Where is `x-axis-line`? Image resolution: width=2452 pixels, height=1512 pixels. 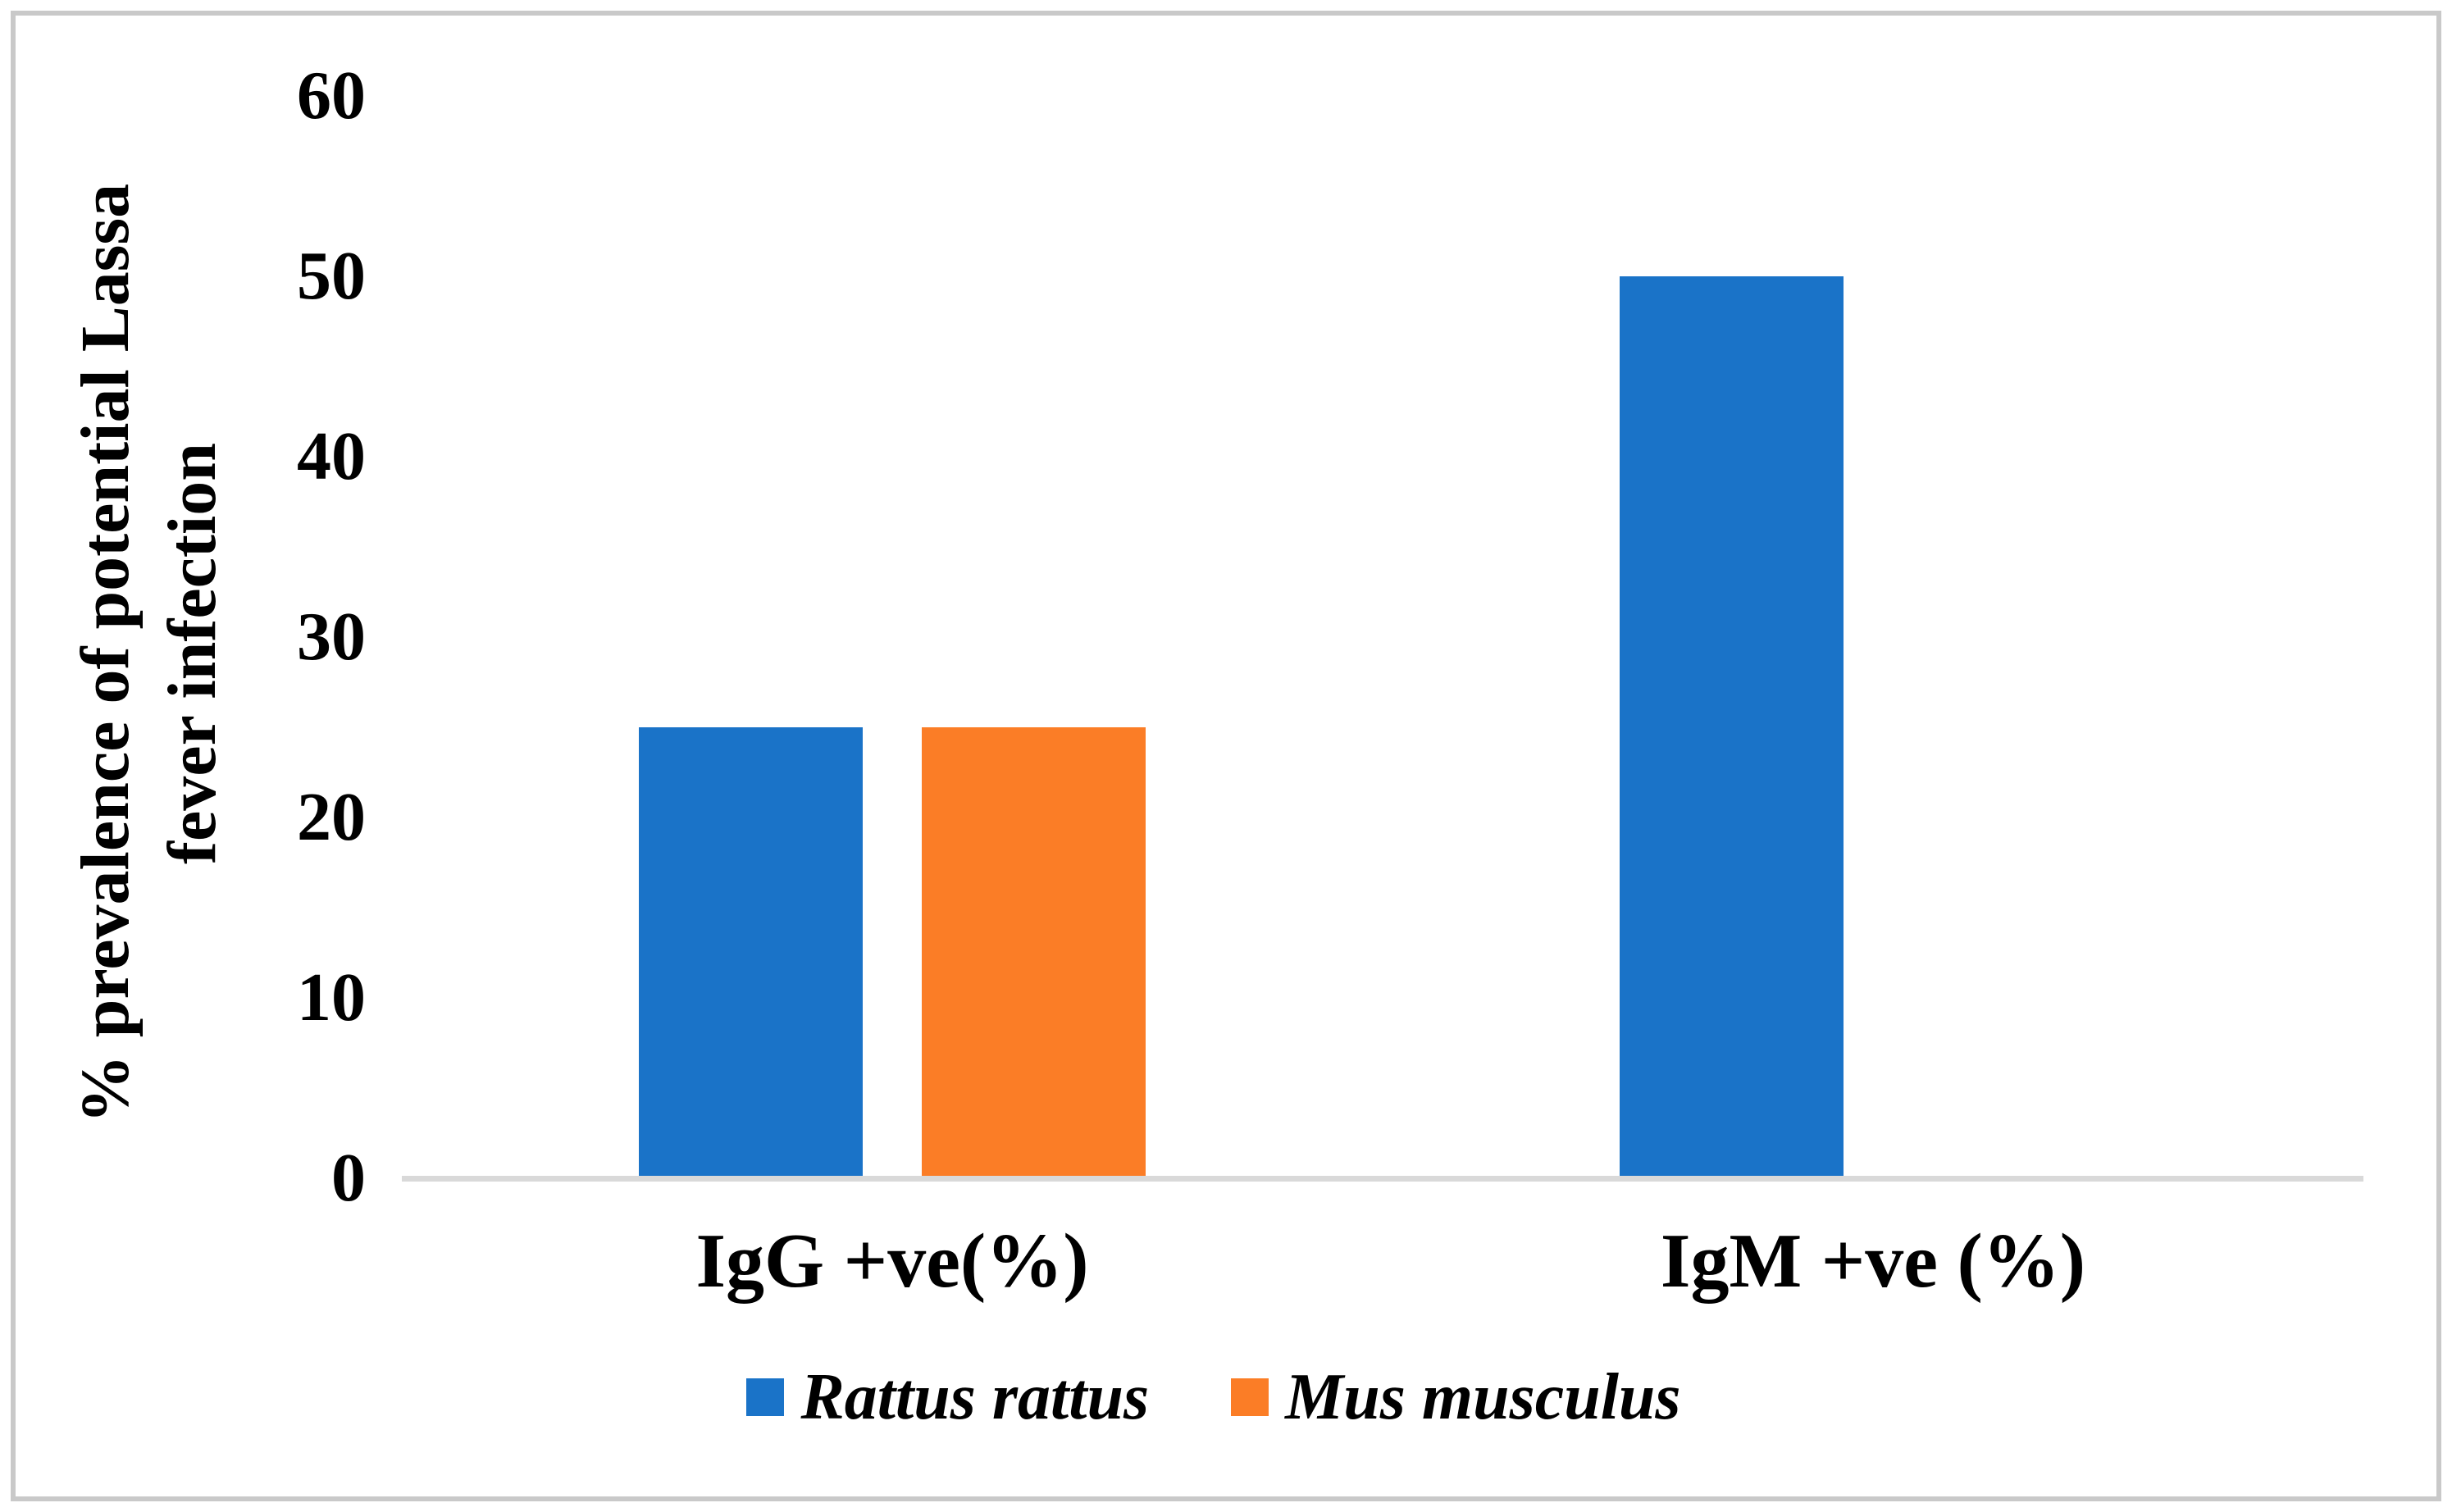
x-axis-line is located at coordinates (1382, 1179).